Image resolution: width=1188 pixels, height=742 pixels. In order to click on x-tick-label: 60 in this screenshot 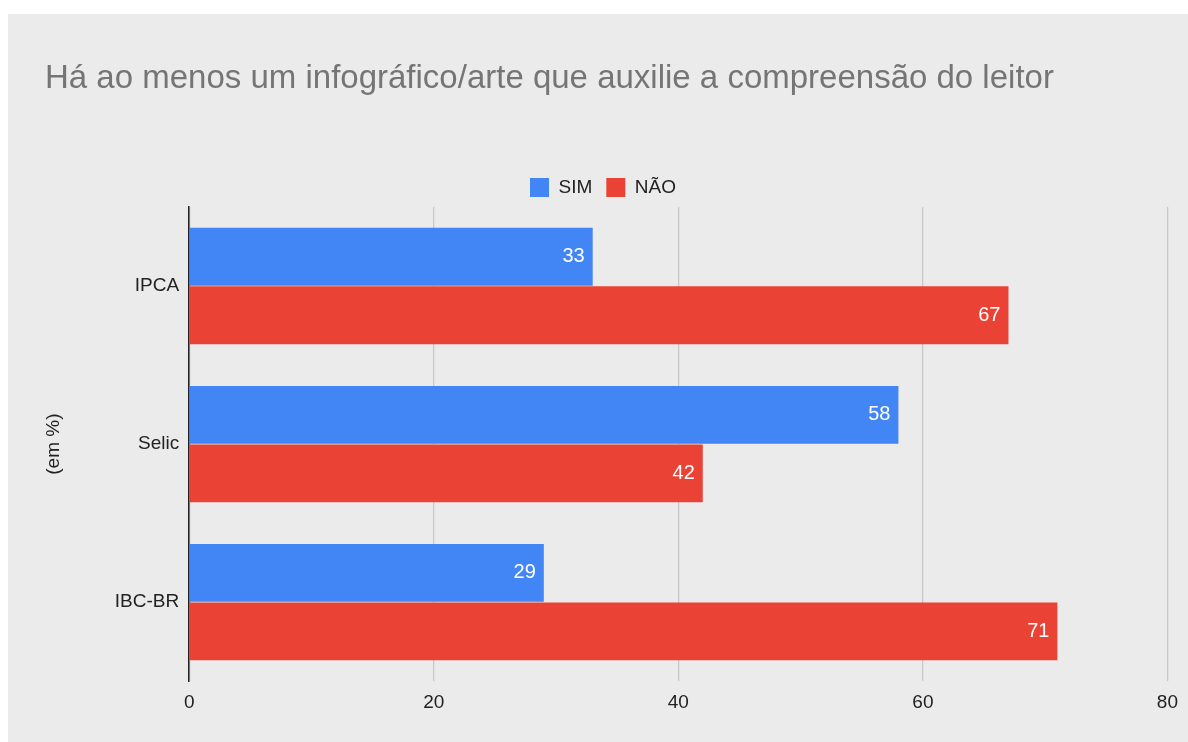, I will do `click(923, 701)`.